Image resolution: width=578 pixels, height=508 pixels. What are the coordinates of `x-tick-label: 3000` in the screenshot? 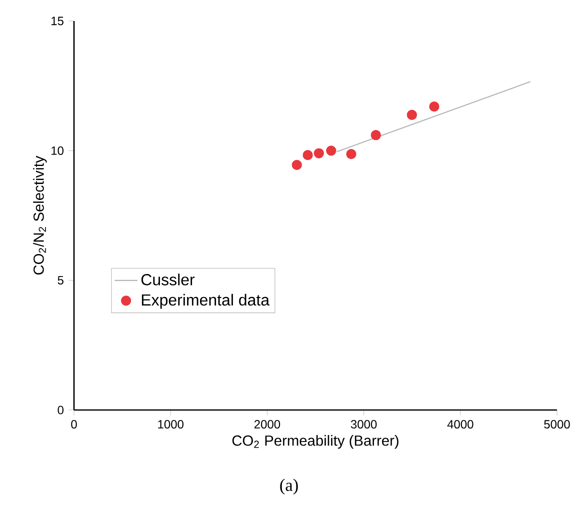 It's located at (363, 424).